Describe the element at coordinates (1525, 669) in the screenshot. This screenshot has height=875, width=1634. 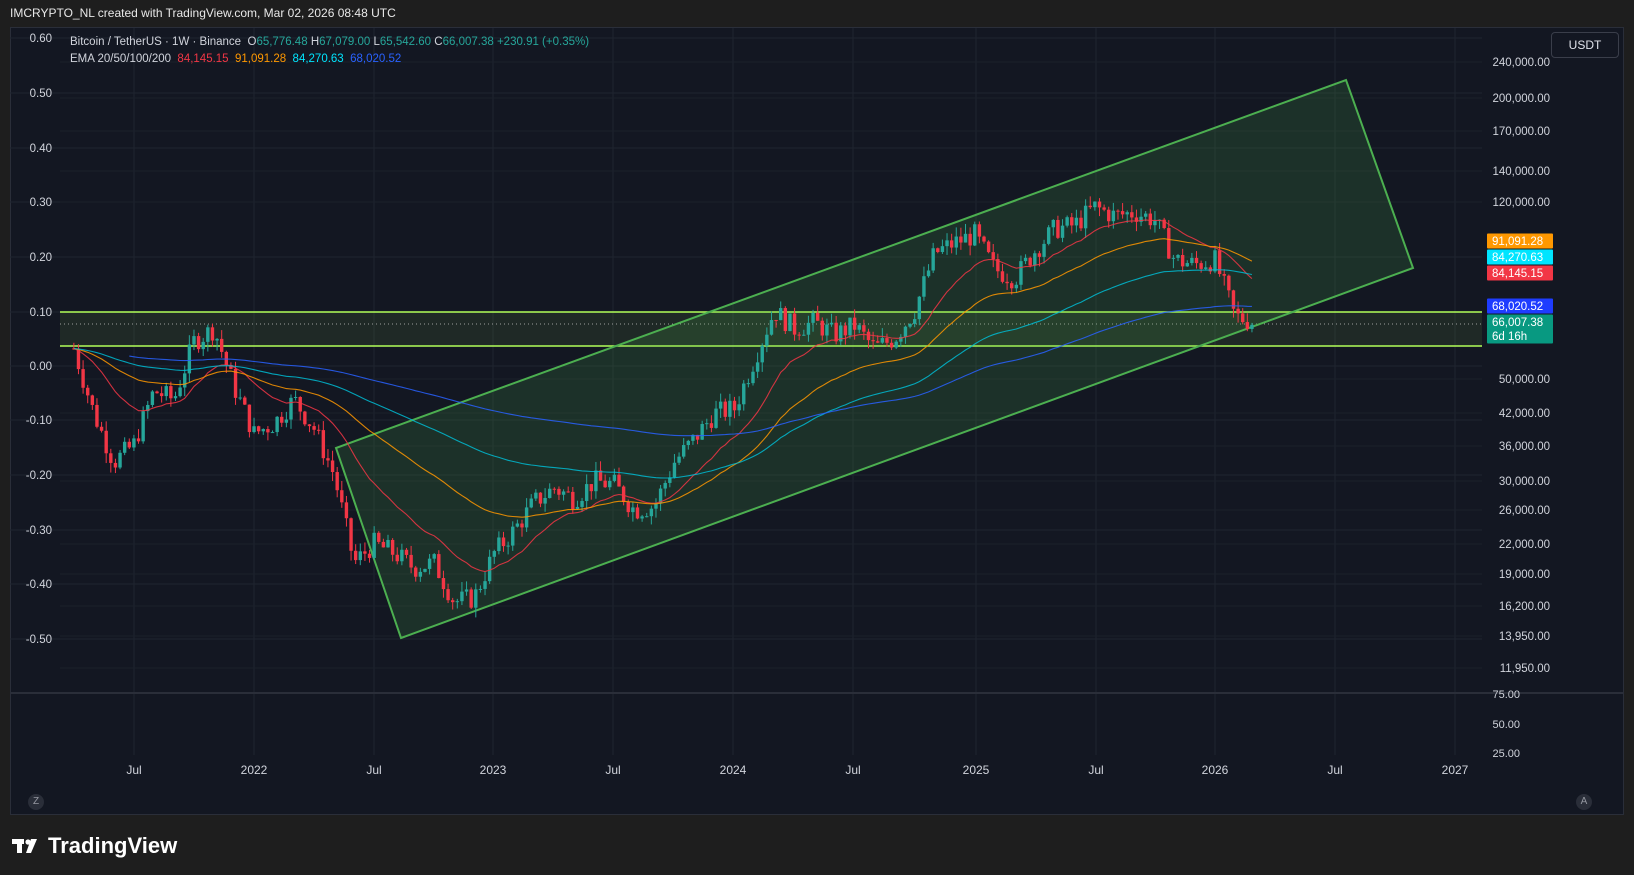
I see `y-axis-tick-label: 11,950.00` at that location.